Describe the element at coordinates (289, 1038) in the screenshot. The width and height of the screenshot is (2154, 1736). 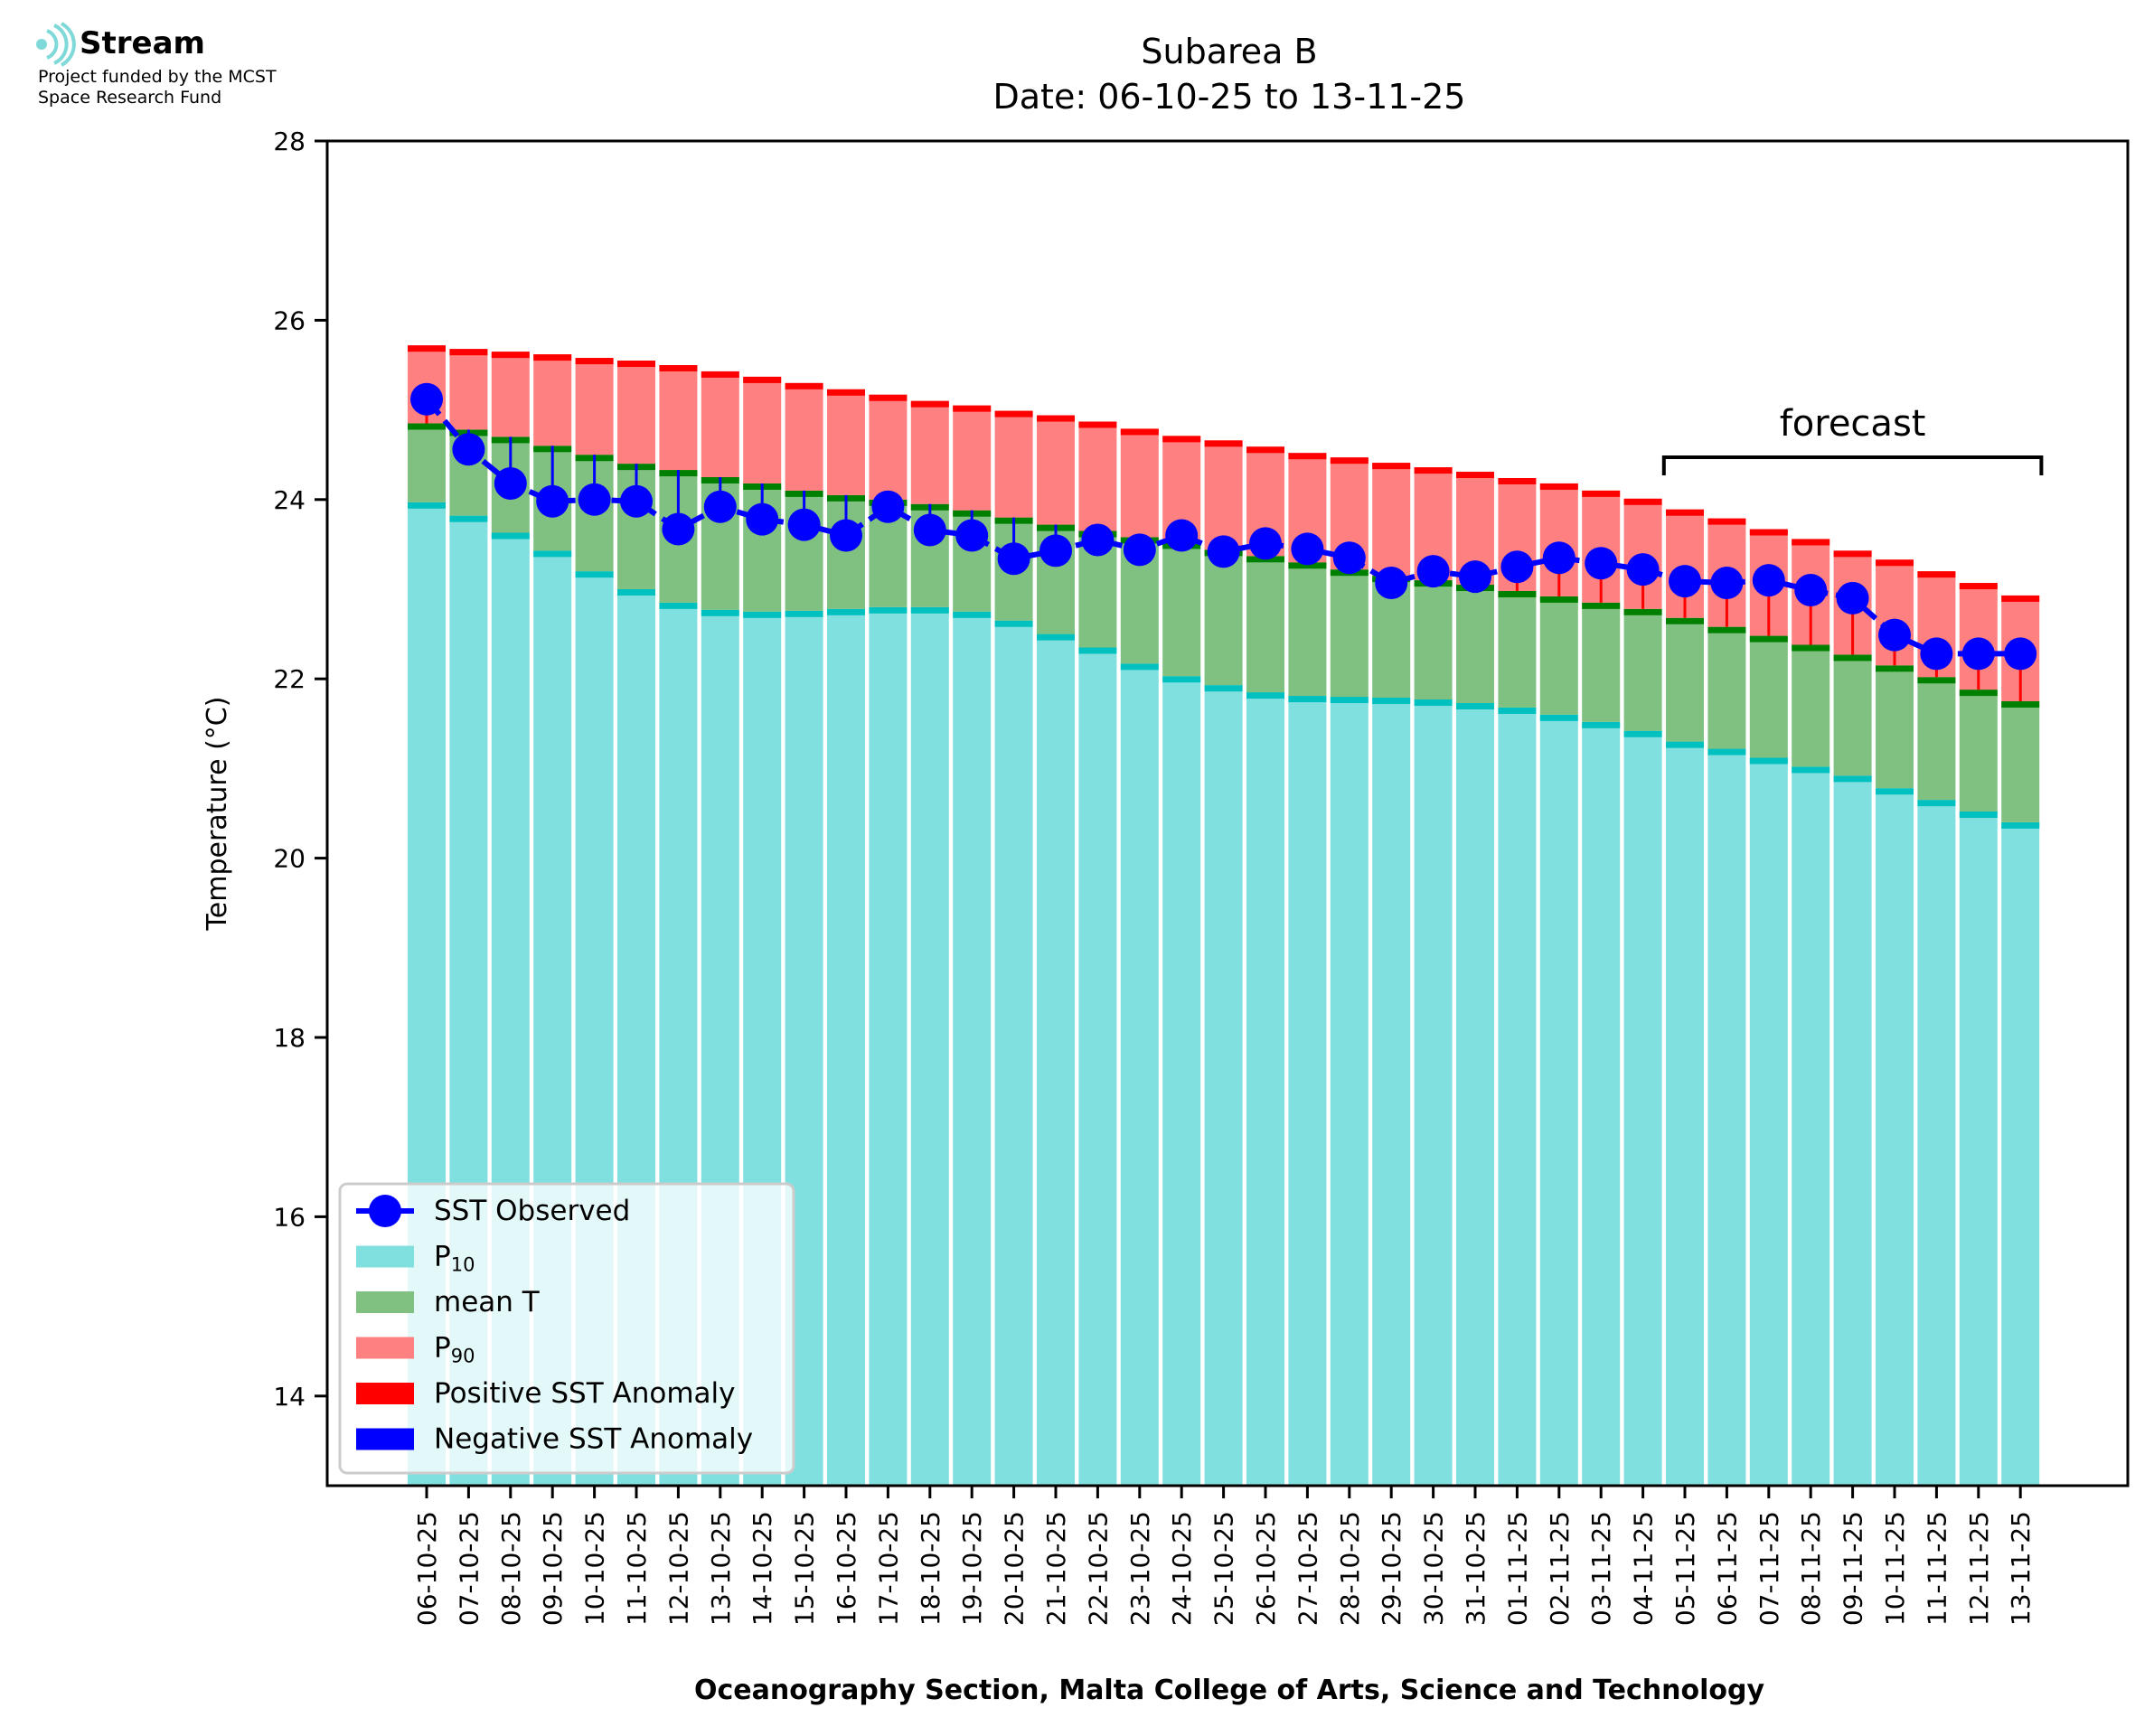
I see `y-tick-label: 18` at that location.